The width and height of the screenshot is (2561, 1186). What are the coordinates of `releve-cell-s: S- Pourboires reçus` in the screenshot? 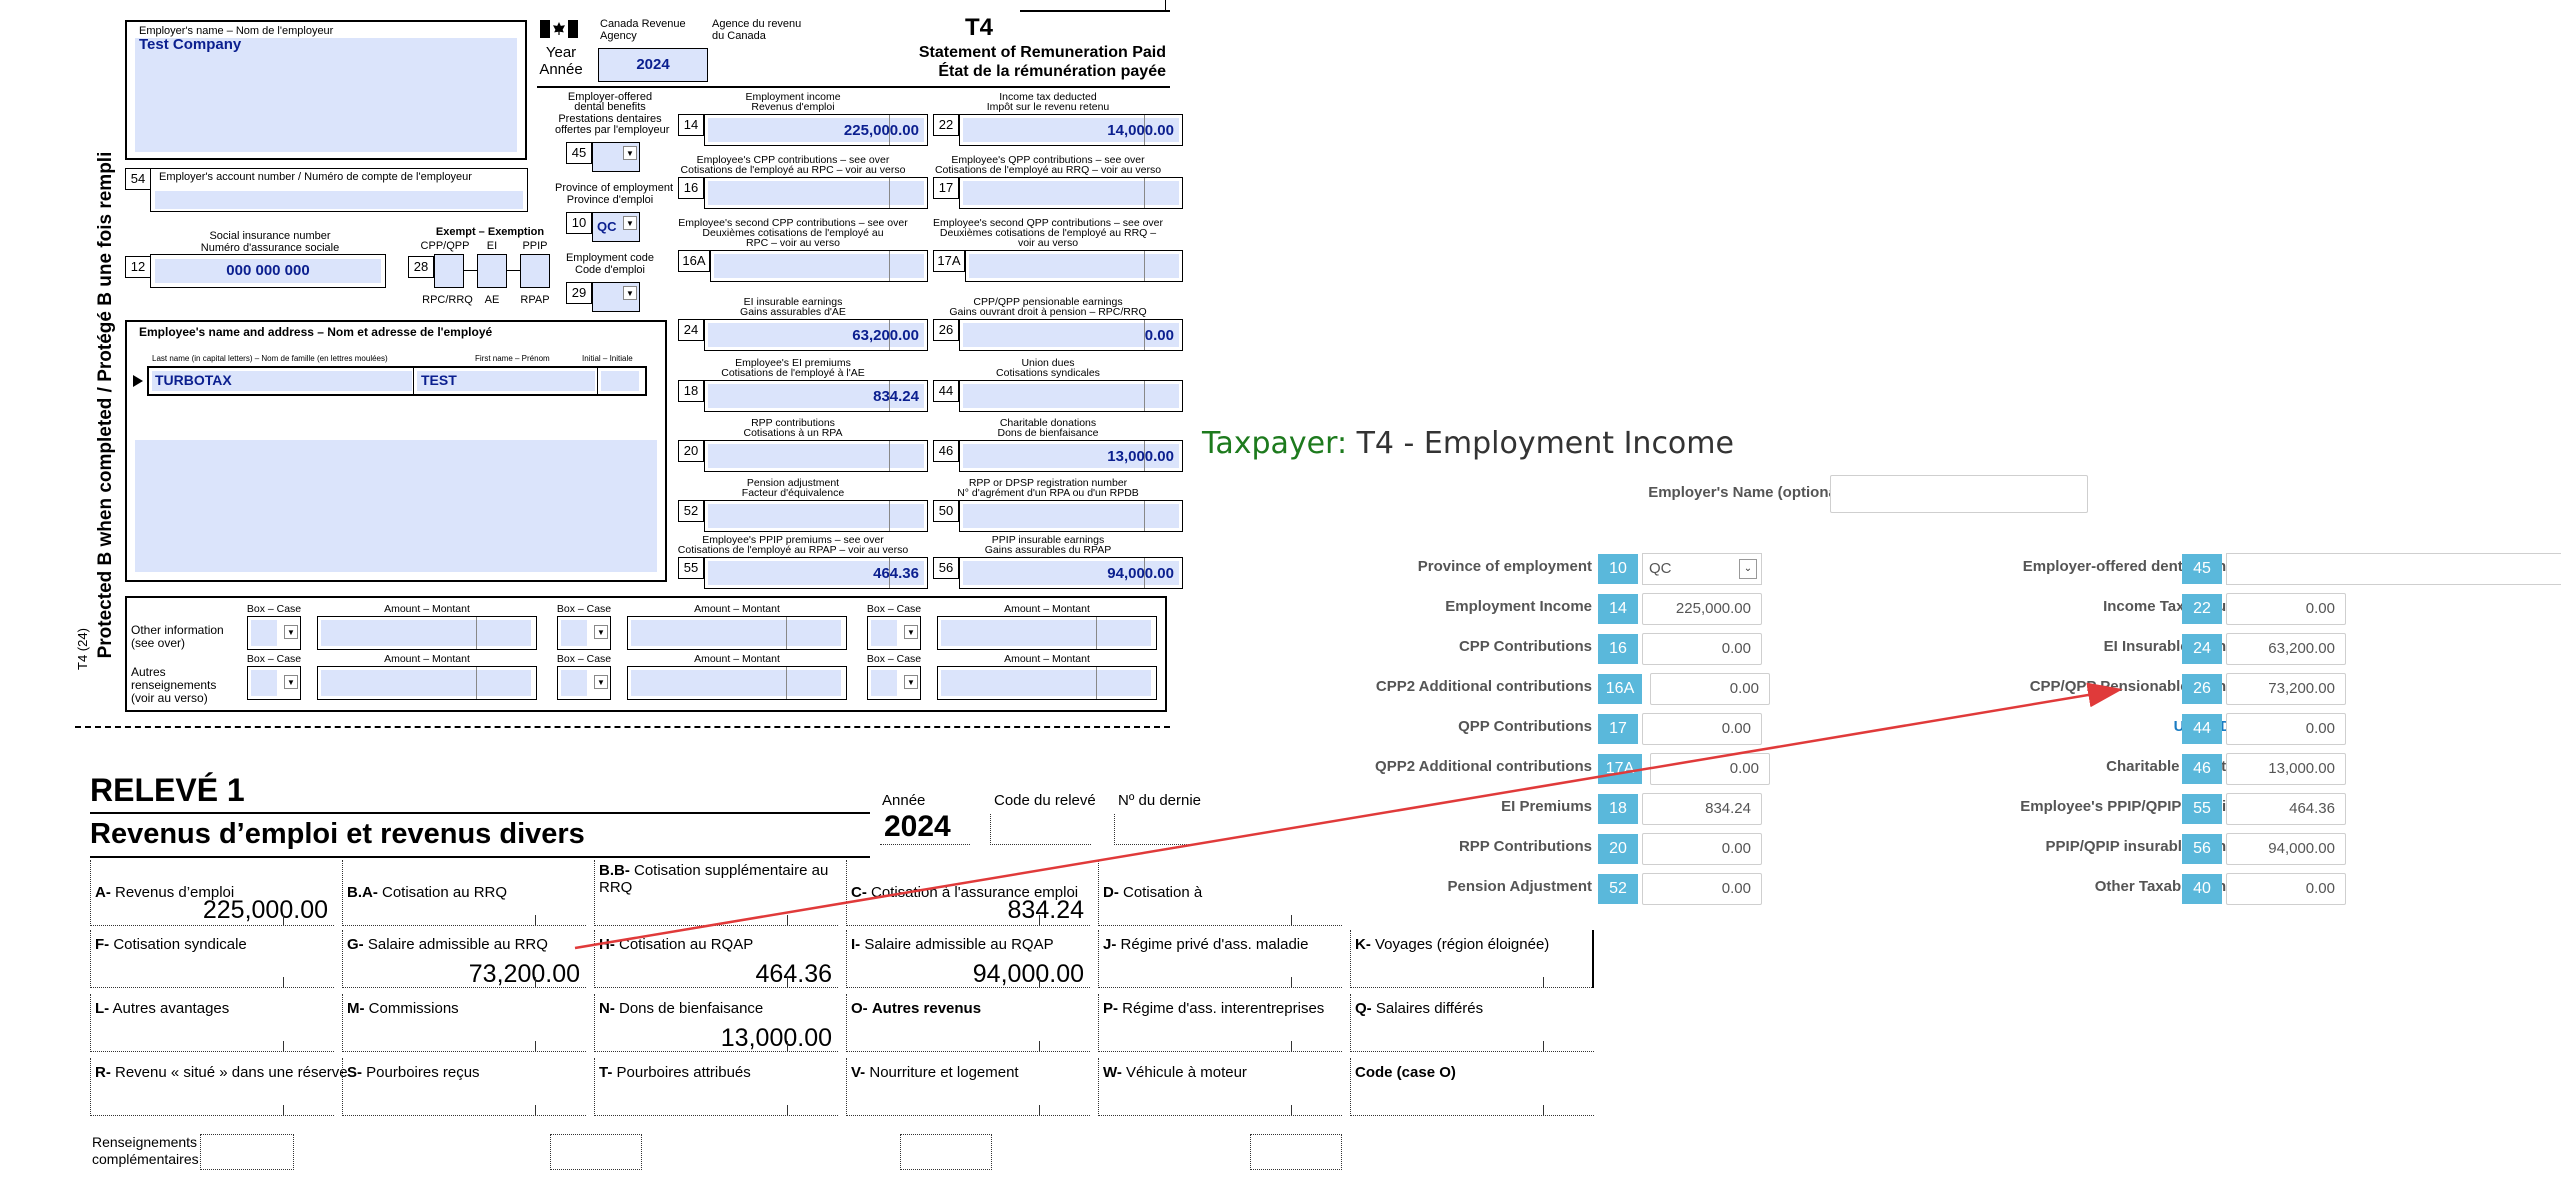 It's located at (464, 1087).